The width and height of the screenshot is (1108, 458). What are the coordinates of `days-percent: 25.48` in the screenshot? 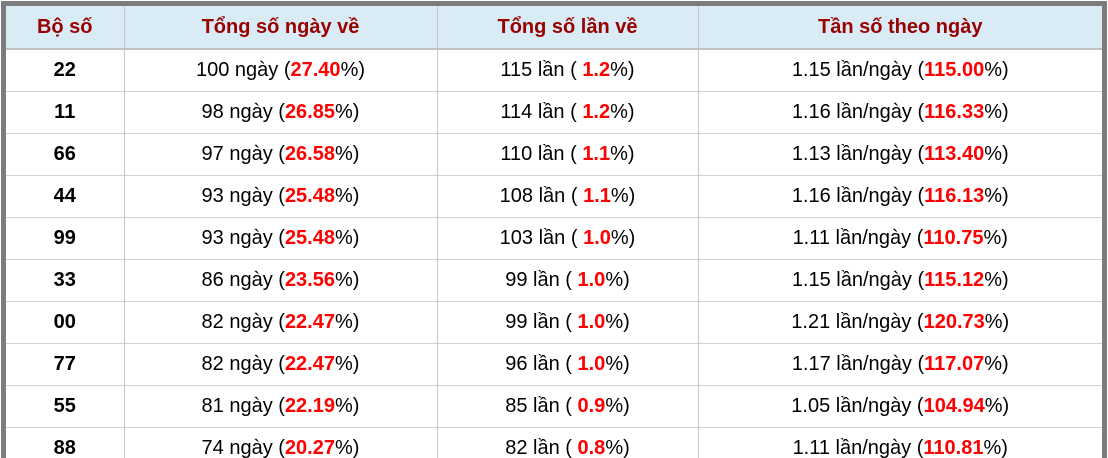 It's located at (309, 196).